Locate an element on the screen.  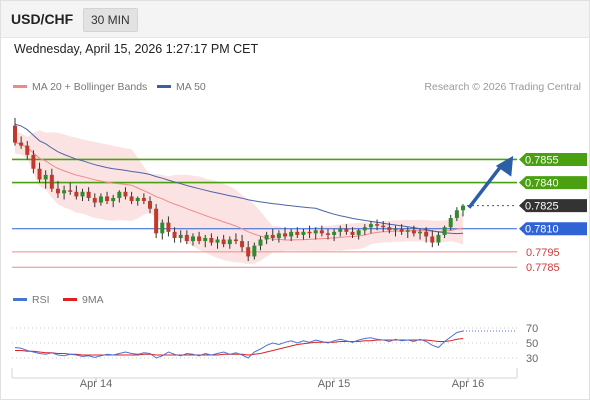
legend-ma20-bollinger: MA 20 + Bollinger Bands is located at coordinates (80, 87).